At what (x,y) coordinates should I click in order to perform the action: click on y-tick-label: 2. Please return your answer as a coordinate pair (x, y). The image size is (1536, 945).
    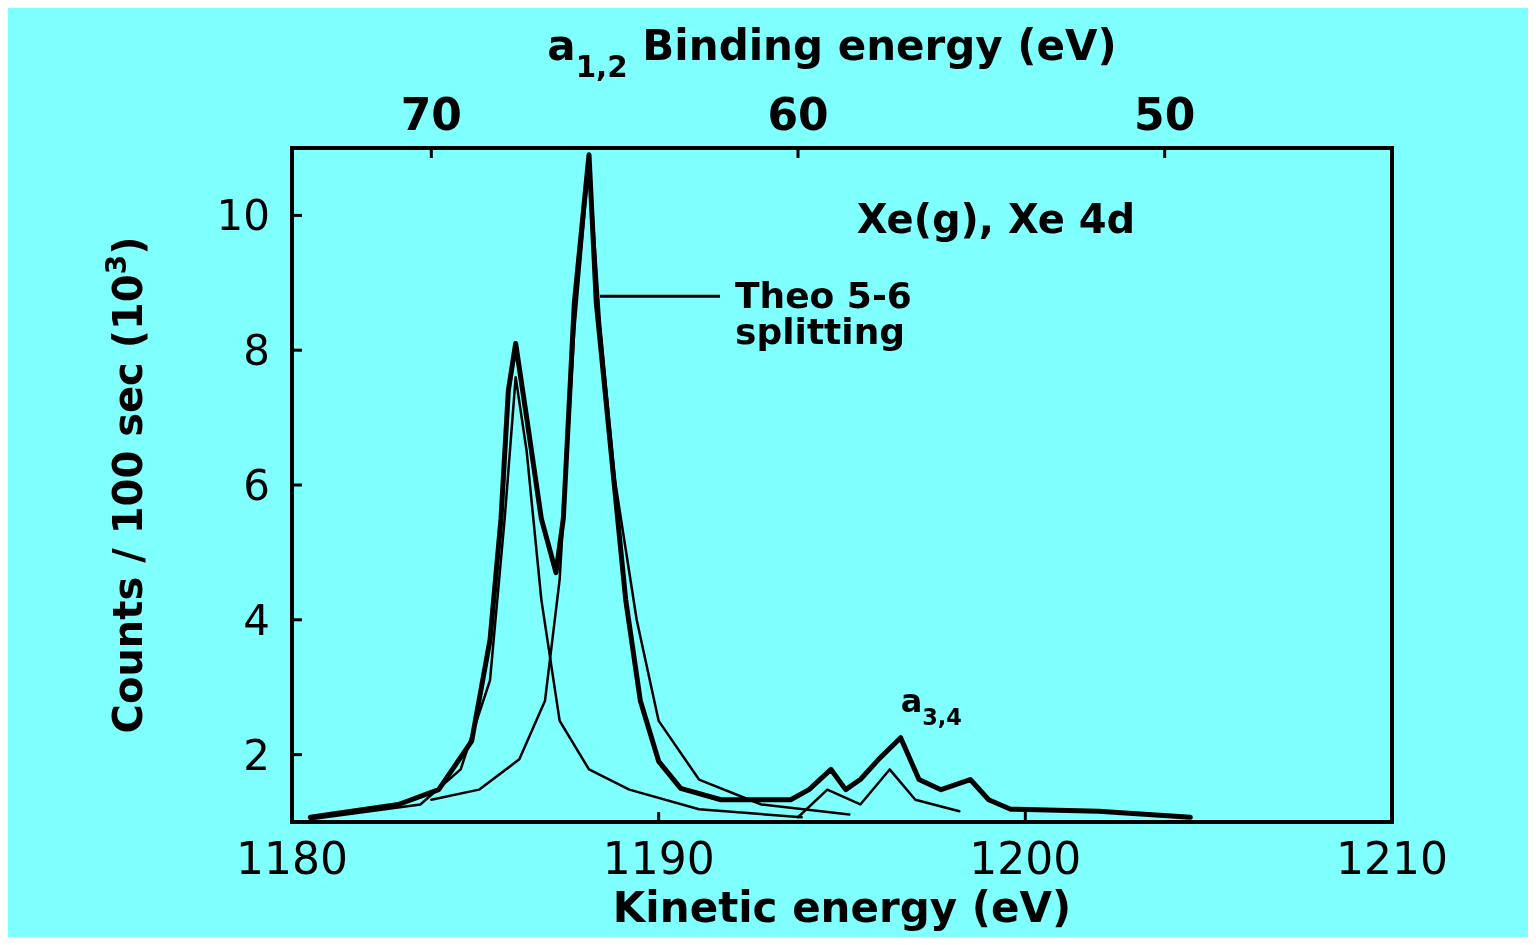
    Looking at the image, I should click on (256, 755).